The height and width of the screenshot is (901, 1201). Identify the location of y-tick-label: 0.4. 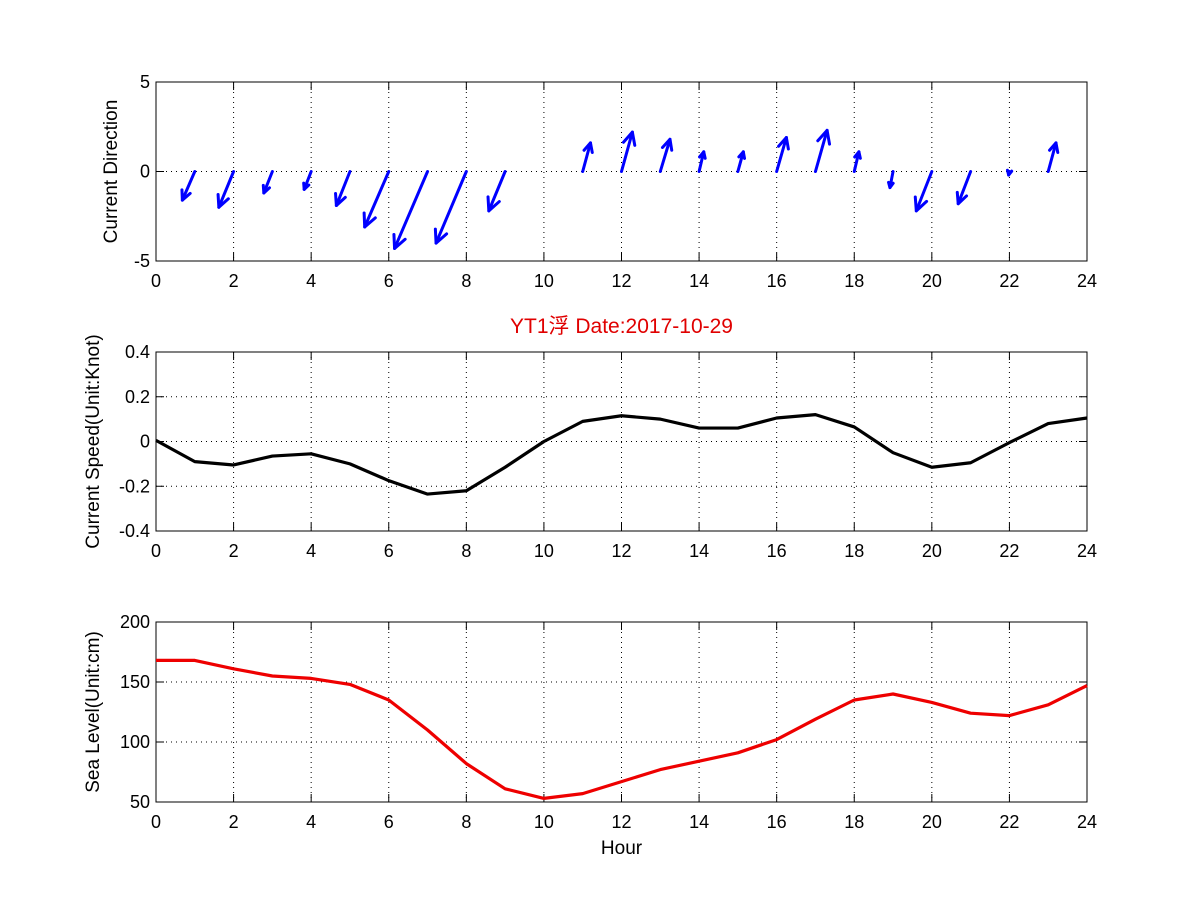
(137, 352).